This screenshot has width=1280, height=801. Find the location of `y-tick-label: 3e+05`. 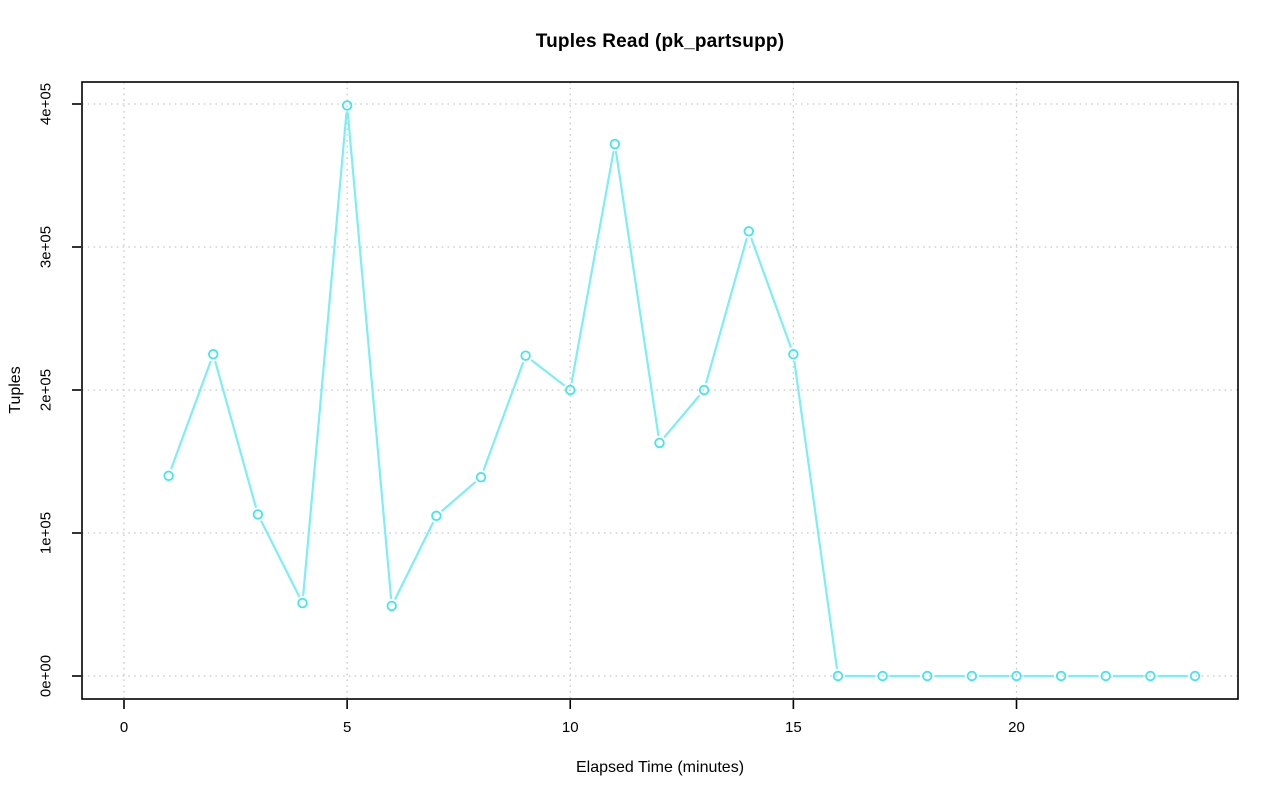

y-tick-label: 3e+05 is located at coordinates (46, 247).